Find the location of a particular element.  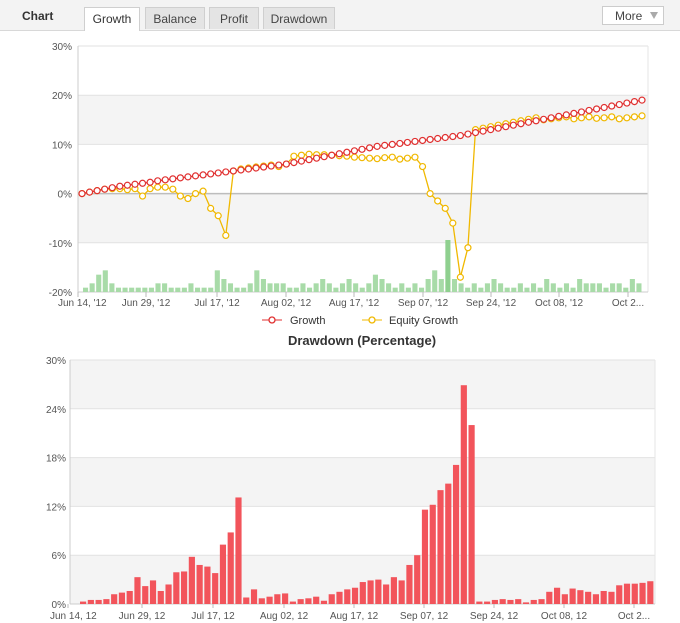

tab-drawdown: Drawdown is located at coordinates (299, 18).